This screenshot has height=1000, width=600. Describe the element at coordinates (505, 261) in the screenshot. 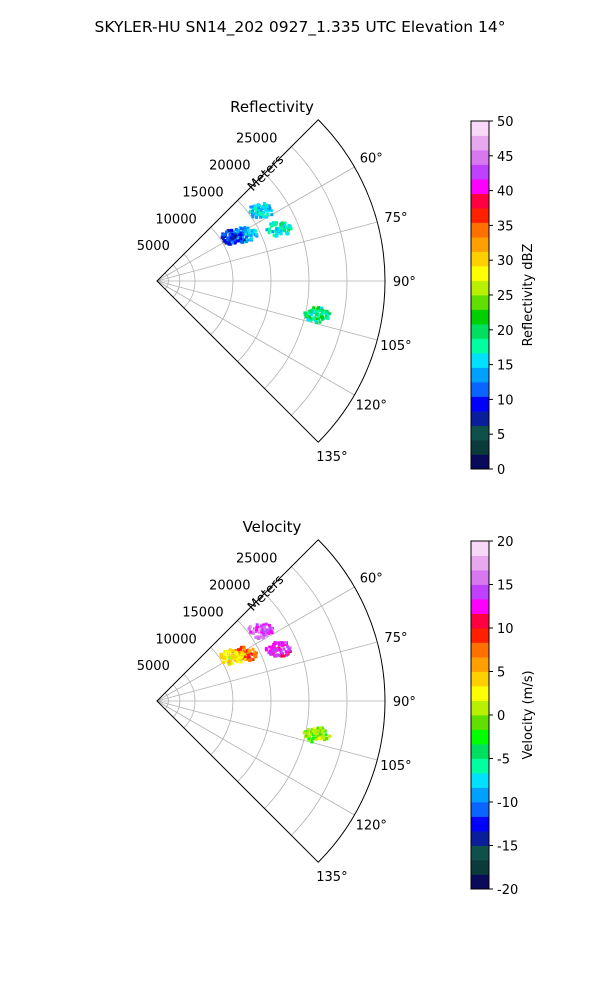

I see `colorbar-tick-label: 30` at that location.